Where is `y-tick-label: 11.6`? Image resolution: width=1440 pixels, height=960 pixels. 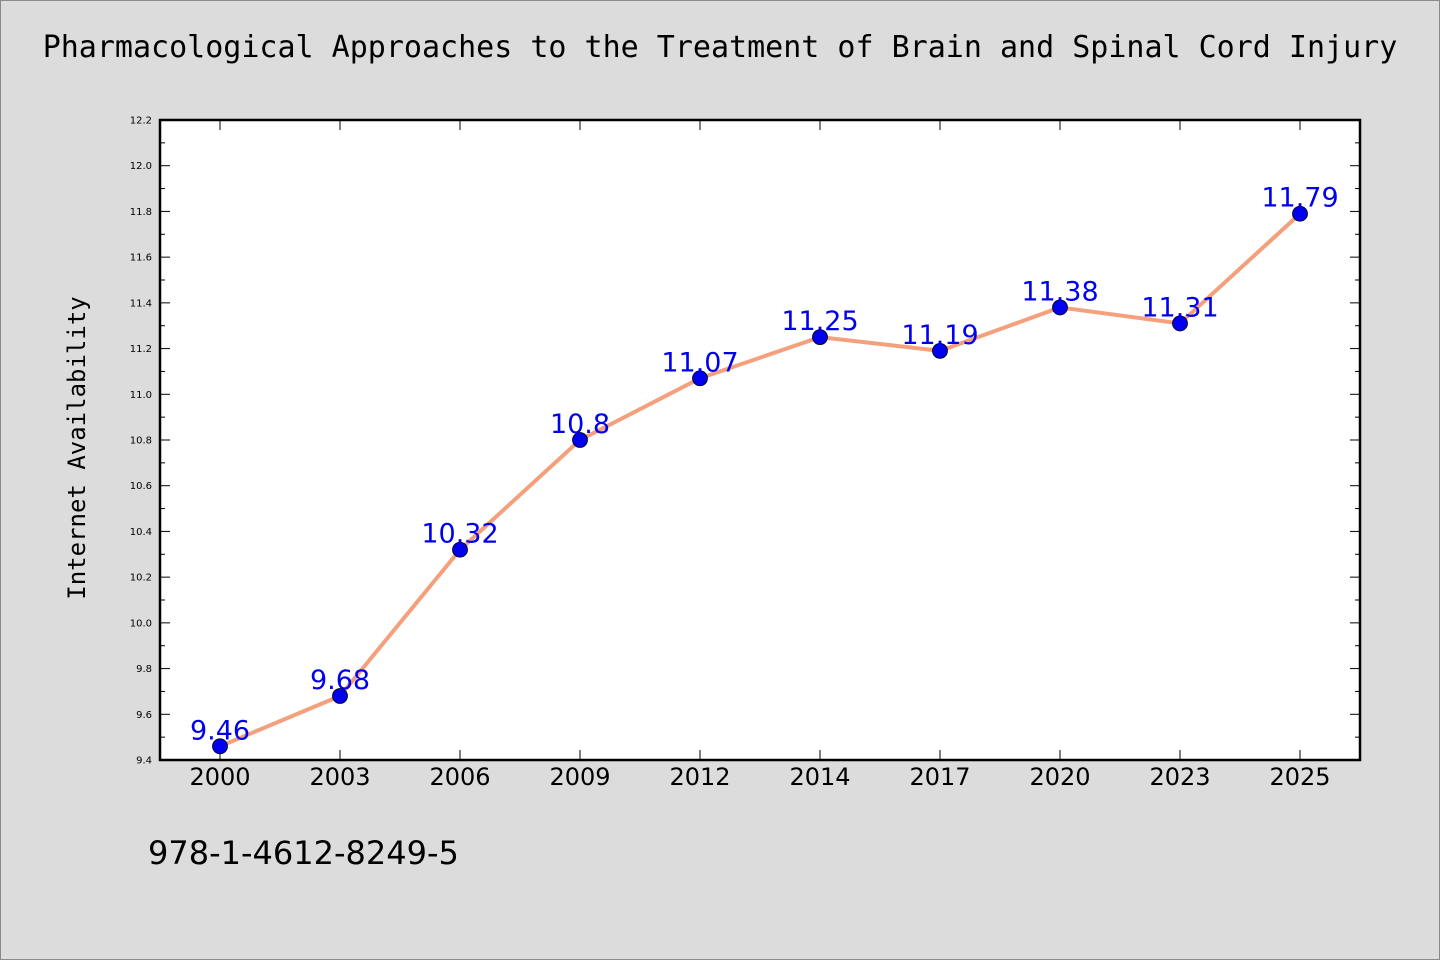 y-tick-label: 11.6 is located at coordinates (141, 258).